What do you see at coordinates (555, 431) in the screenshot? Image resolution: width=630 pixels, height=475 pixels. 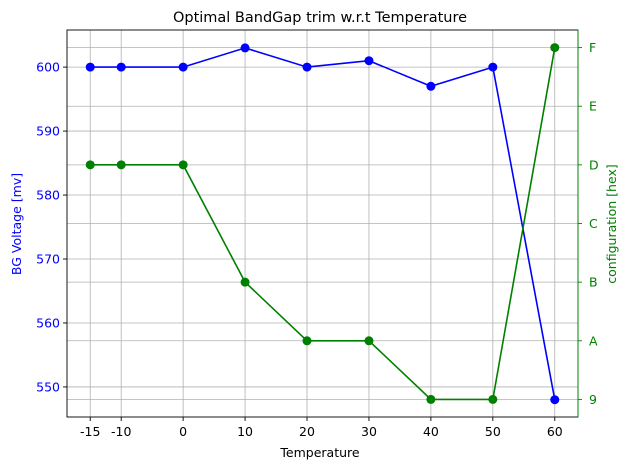 I see `x-tick-label: 60` at bounding box center [555, 431].